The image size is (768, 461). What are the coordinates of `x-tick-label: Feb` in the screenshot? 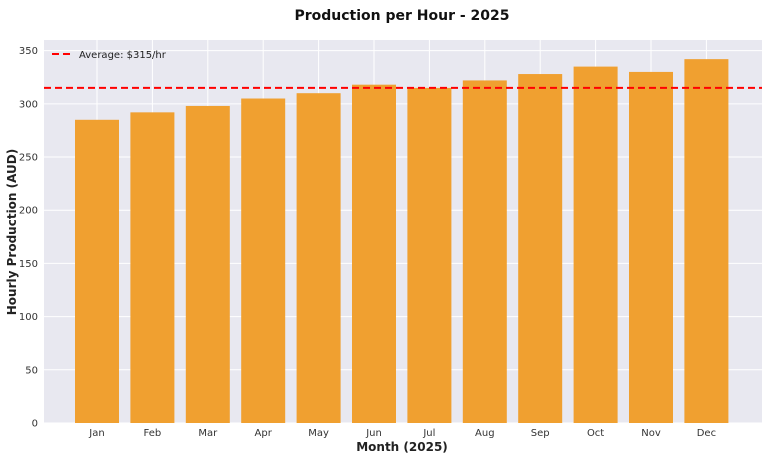 It's located at (153, 433).